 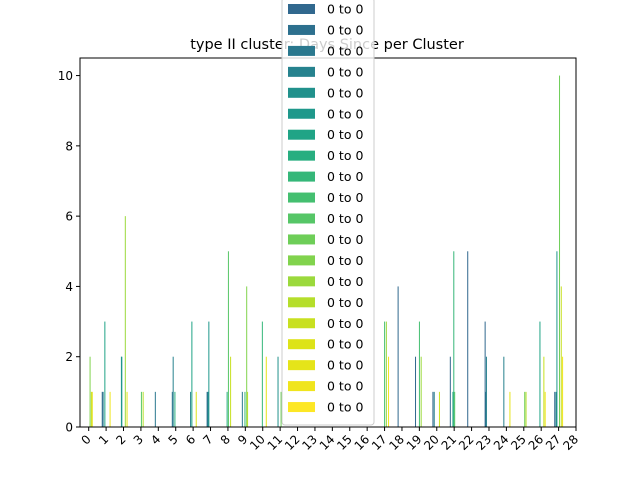 What do you see at coordinates (120, 439) in the screenshot?
I see `x-tick-label: 2` at bounding box center [120, 439].